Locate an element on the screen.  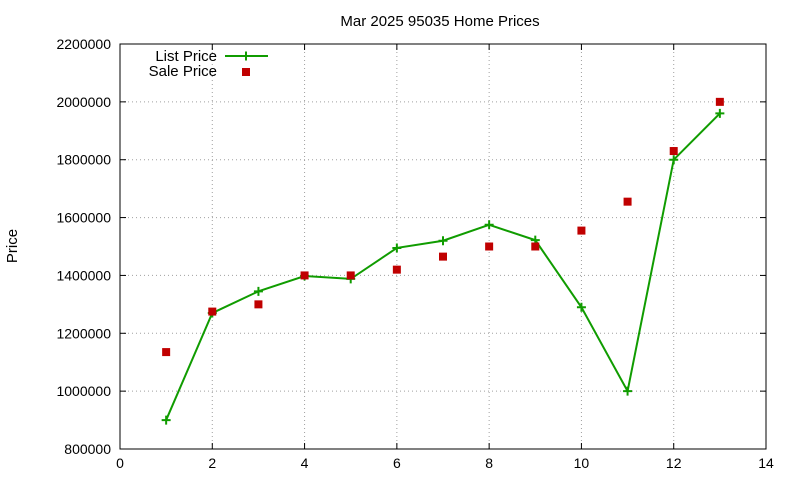
y-tick-label: 1200000 is located at coordinates (83, 333).